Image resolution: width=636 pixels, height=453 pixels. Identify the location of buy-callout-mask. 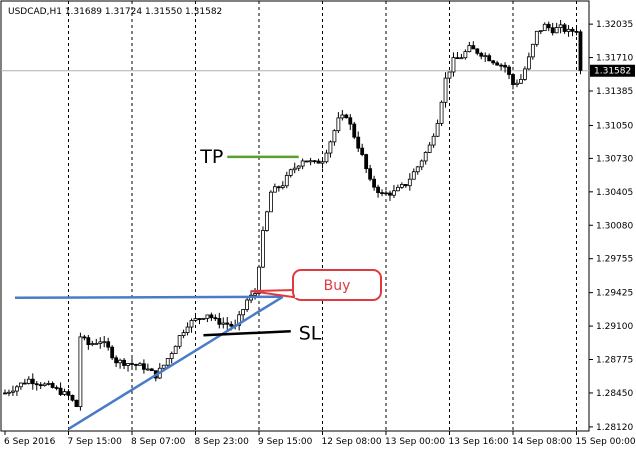
(302, 293).